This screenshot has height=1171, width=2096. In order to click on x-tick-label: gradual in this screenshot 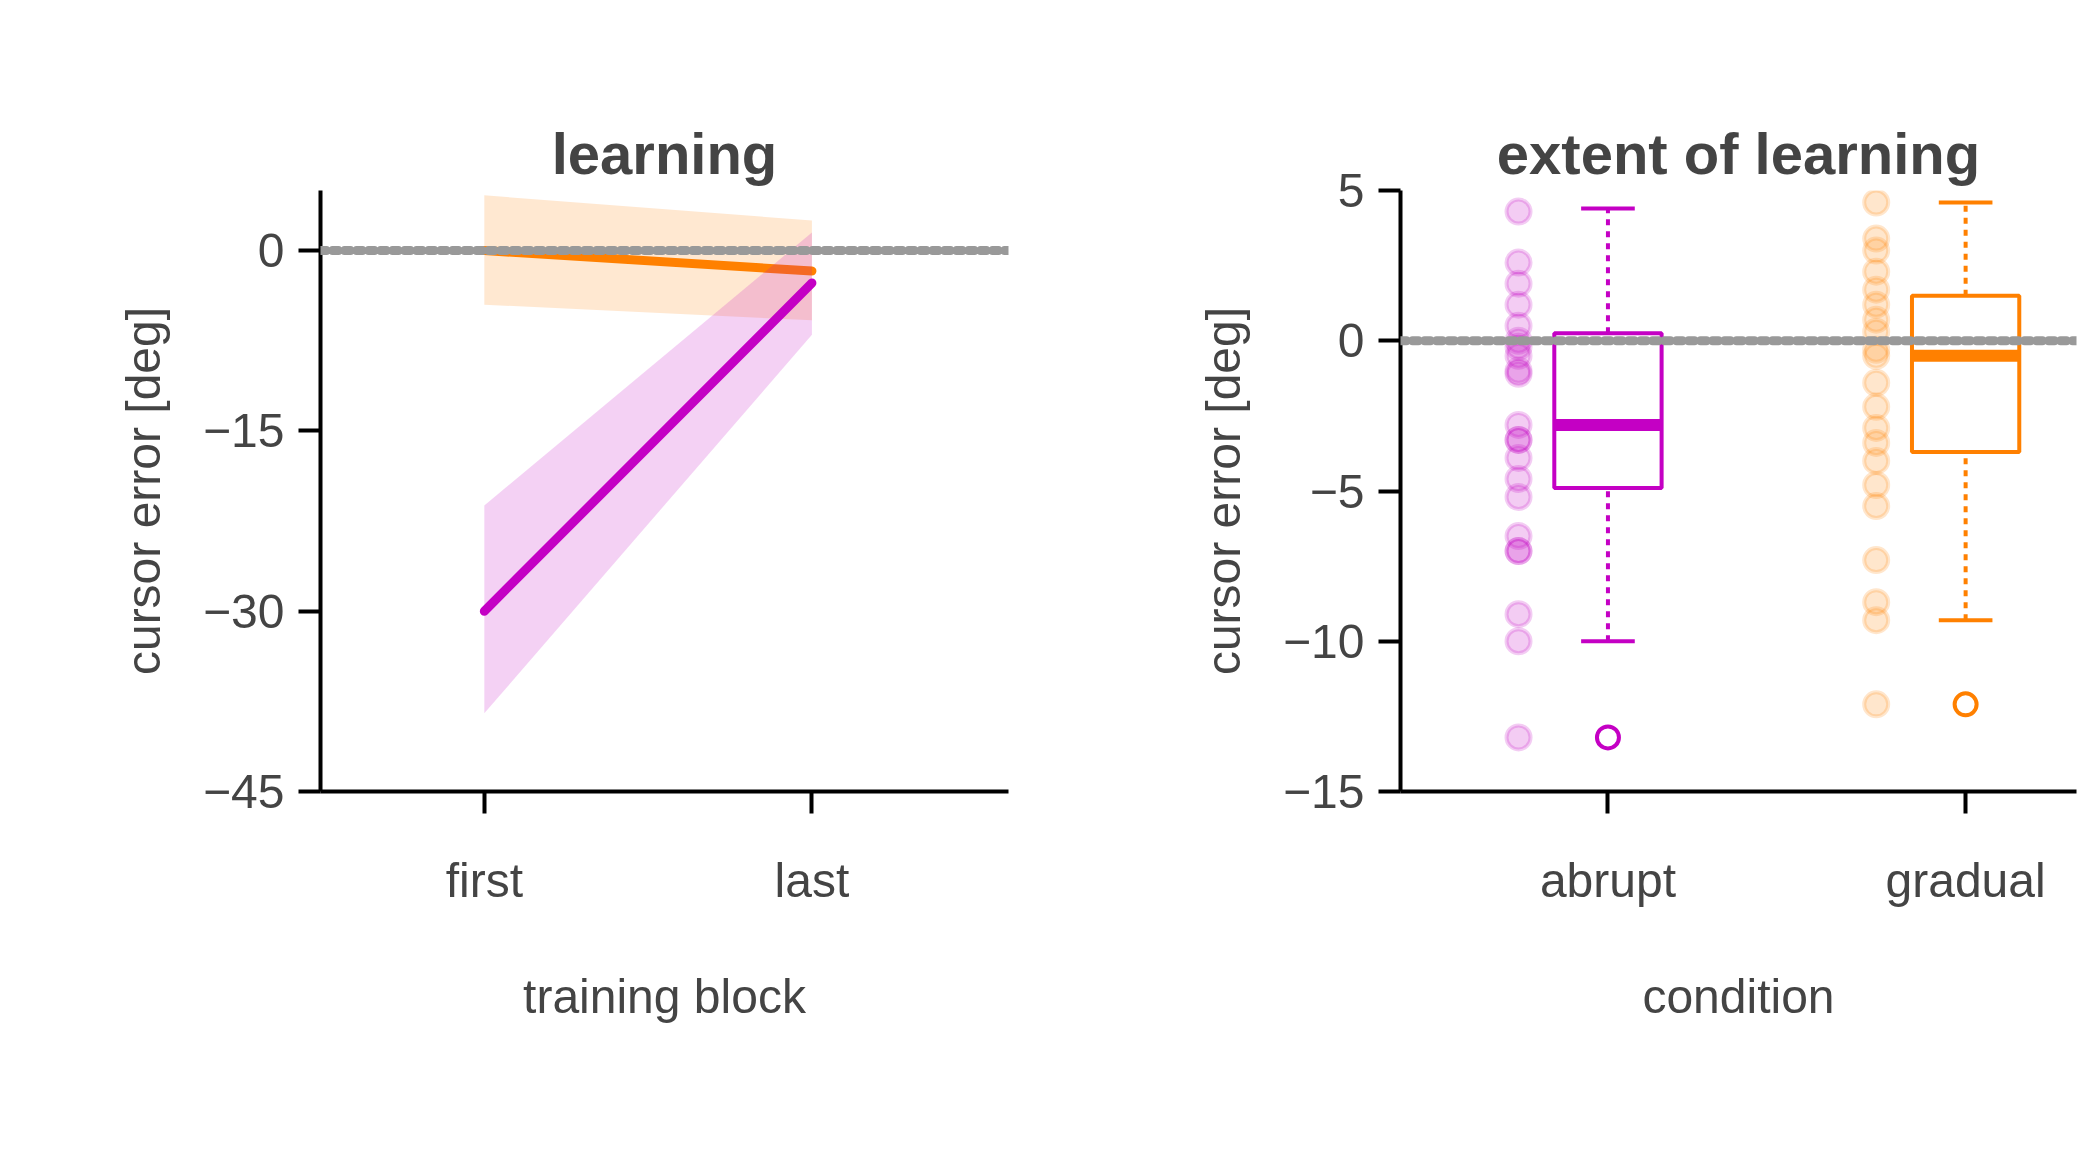, I will do `click(1965, 880)`.